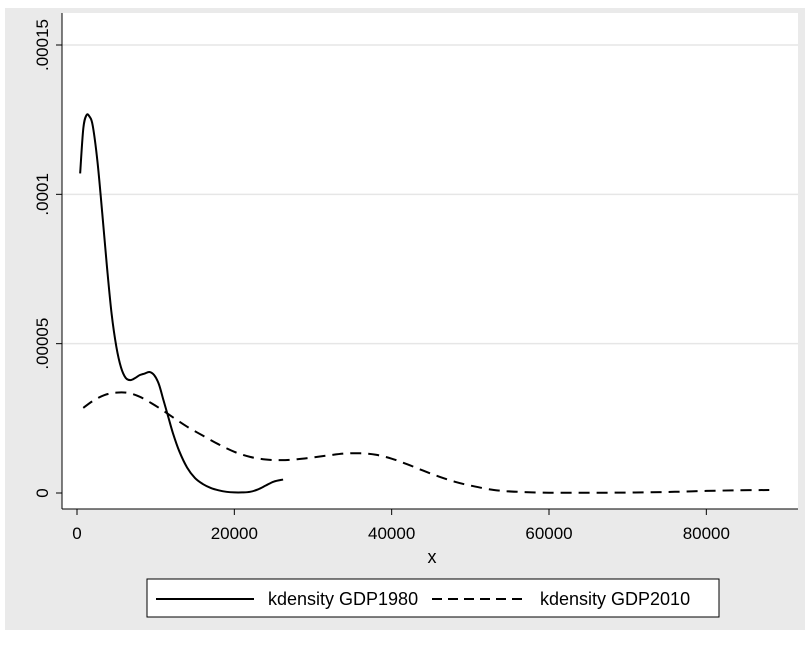 The image size is (810, 647). I want to click on x-axis: 0 20000 40000 60000 80000, so click(430, 525).